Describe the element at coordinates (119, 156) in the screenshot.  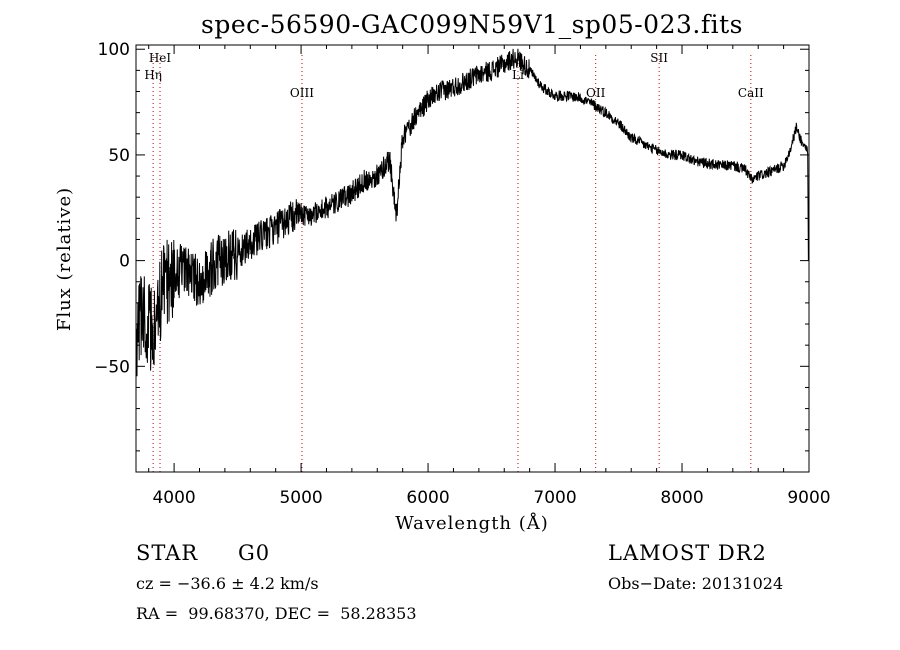
I see `y-tick-label: 50` at that location.